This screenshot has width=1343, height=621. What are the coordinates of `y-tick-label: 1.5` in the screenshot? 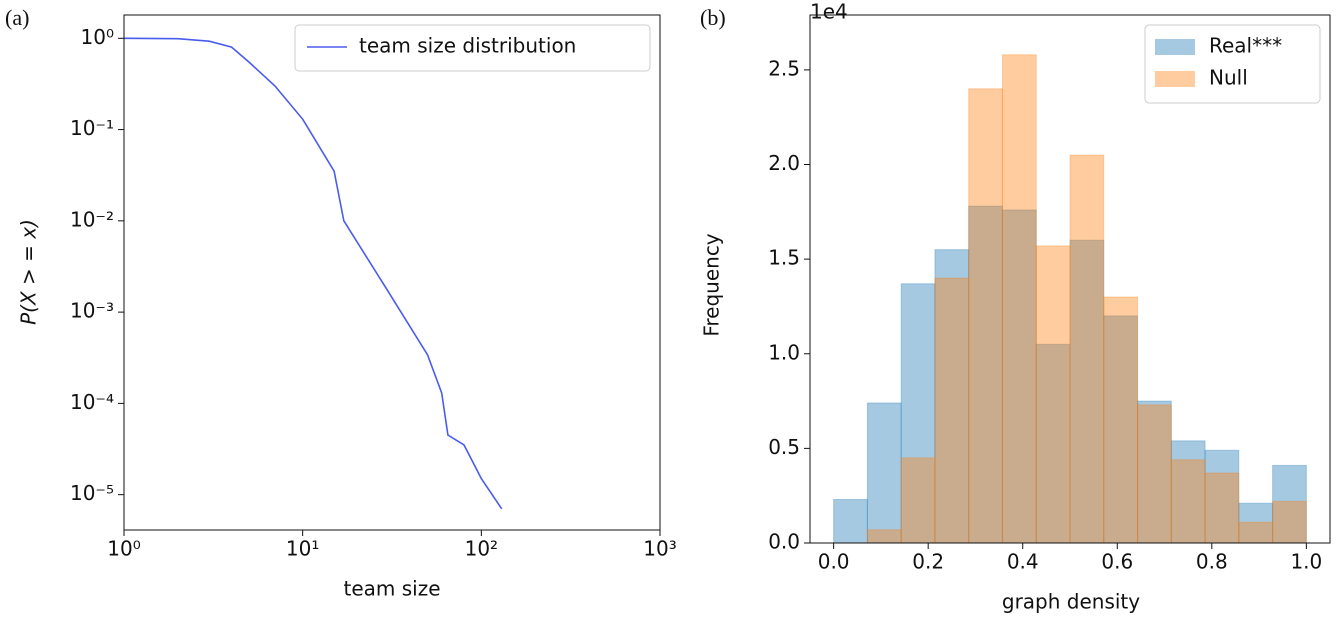 It's located at (784, 258).